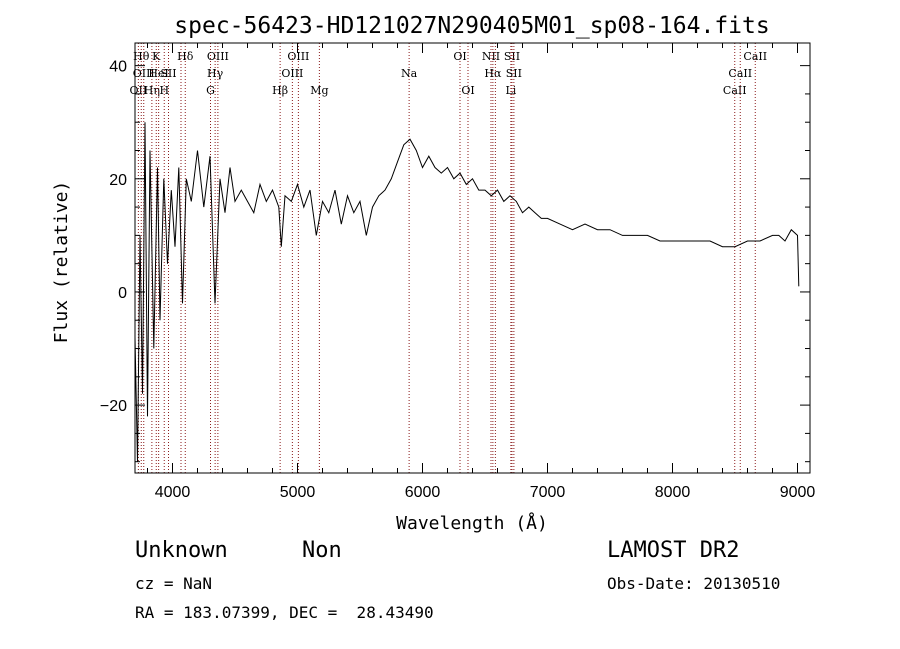  Describe the element at coordinates (322, 550) in the screenshot. I see `object-subclass: Non` at that location.